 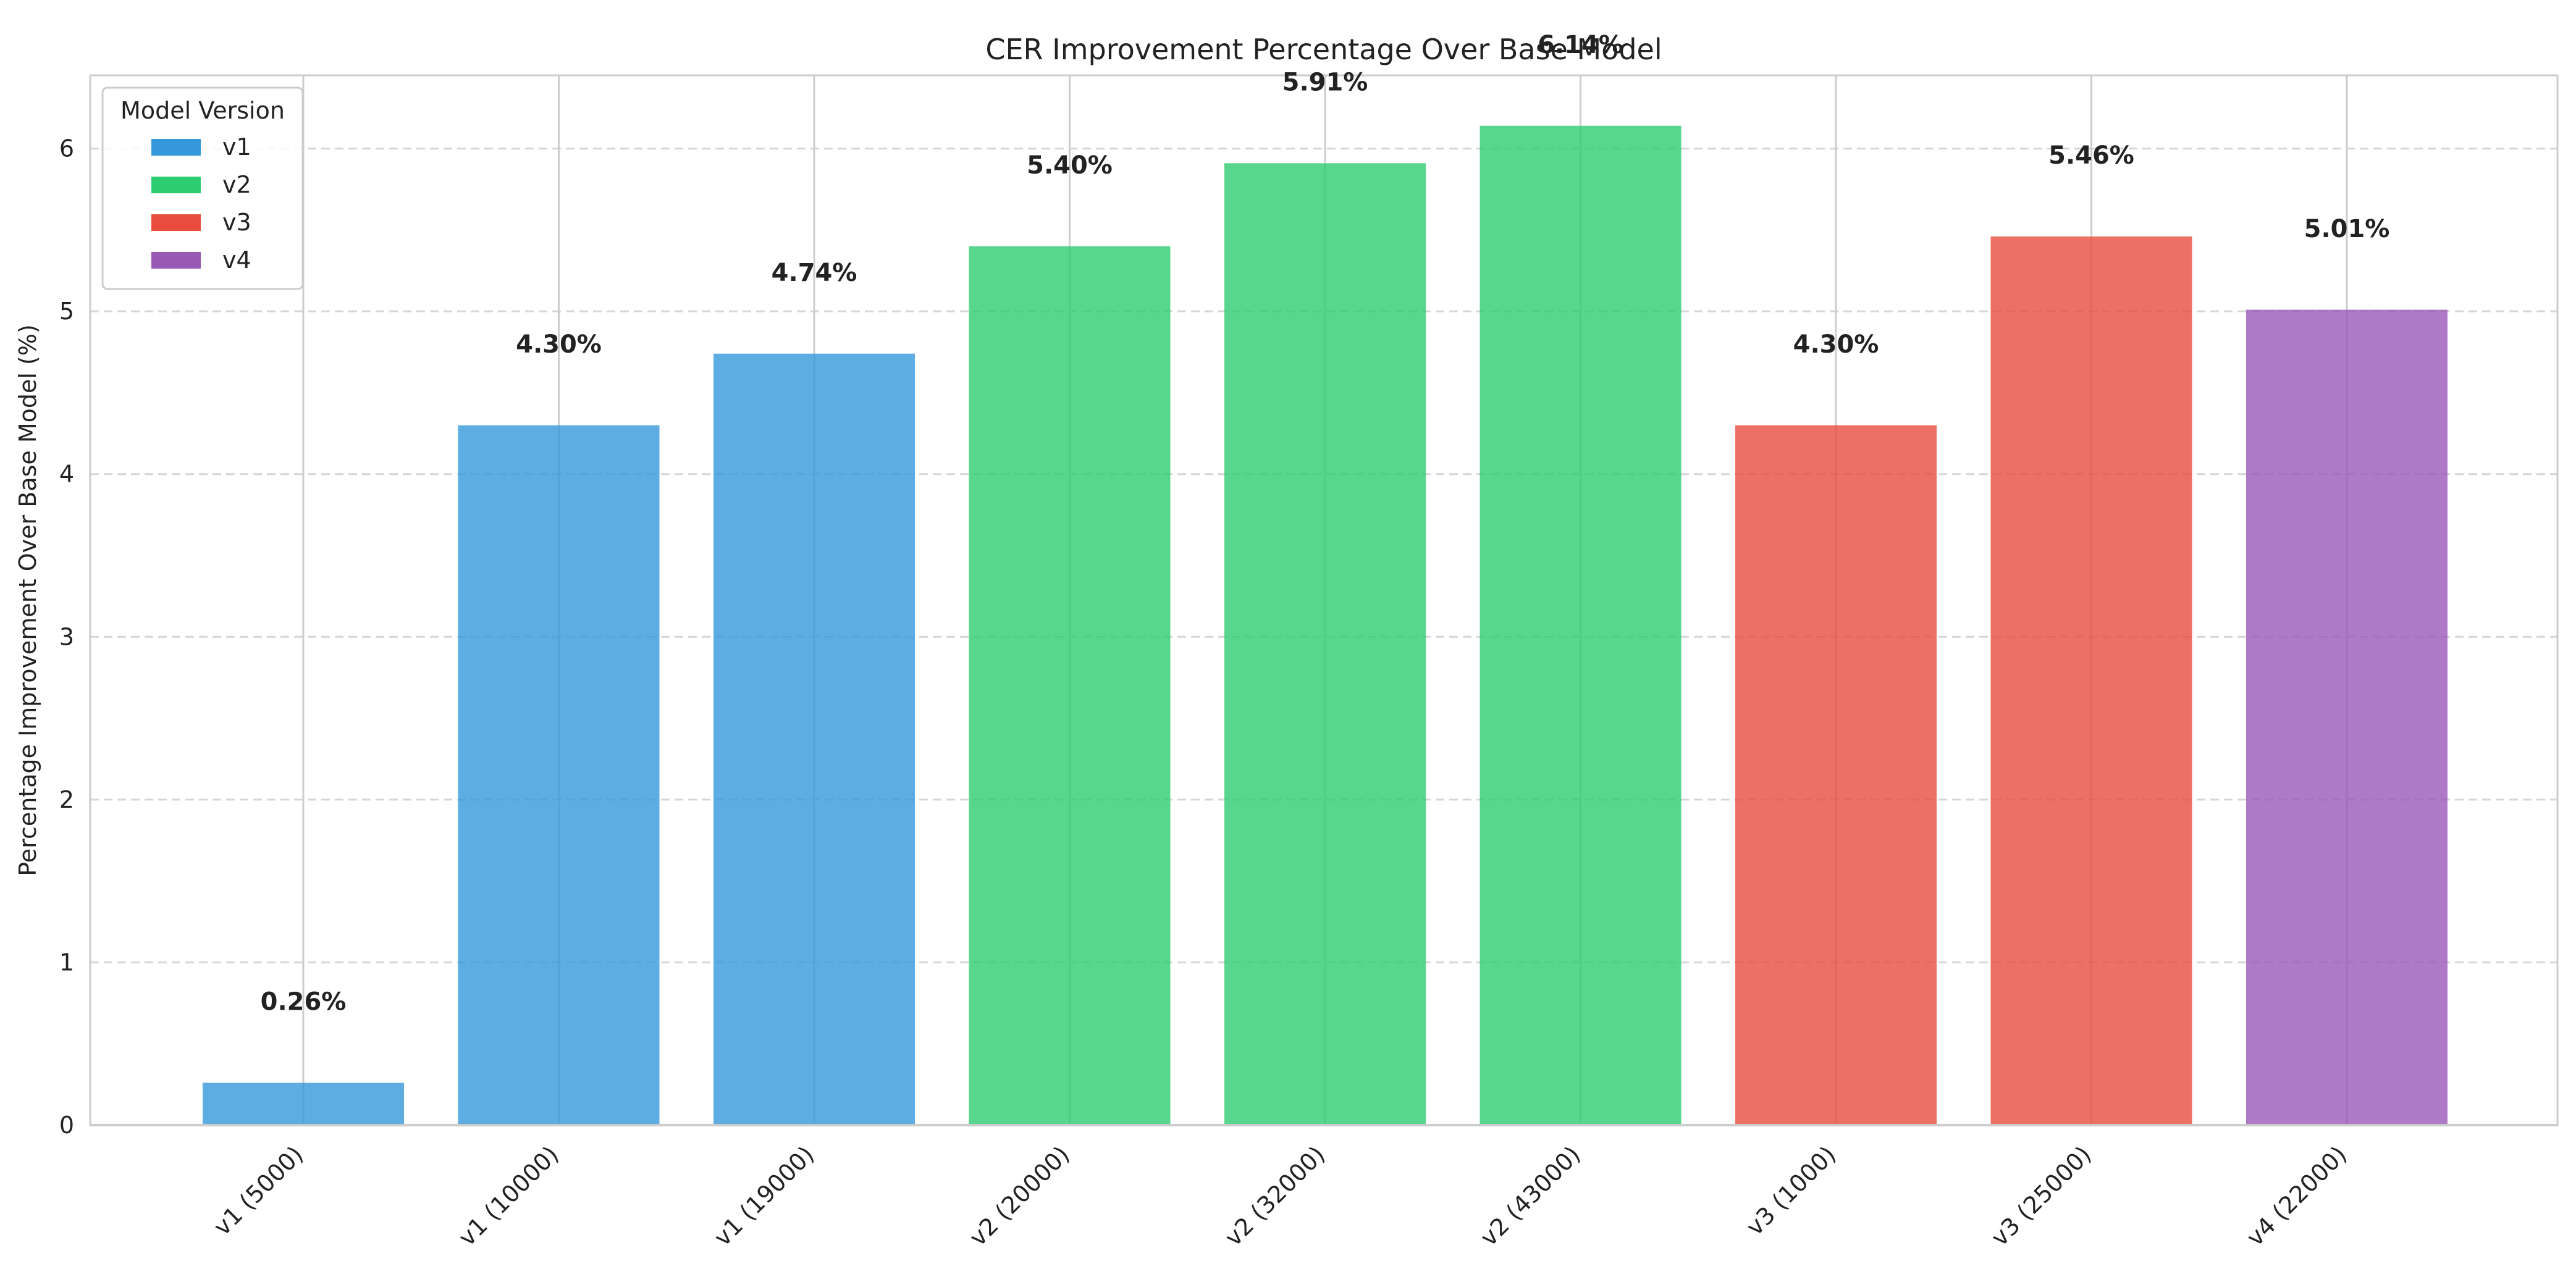 I want to click on bar-value-label: 5.40%, so click(x=1070, y=165).